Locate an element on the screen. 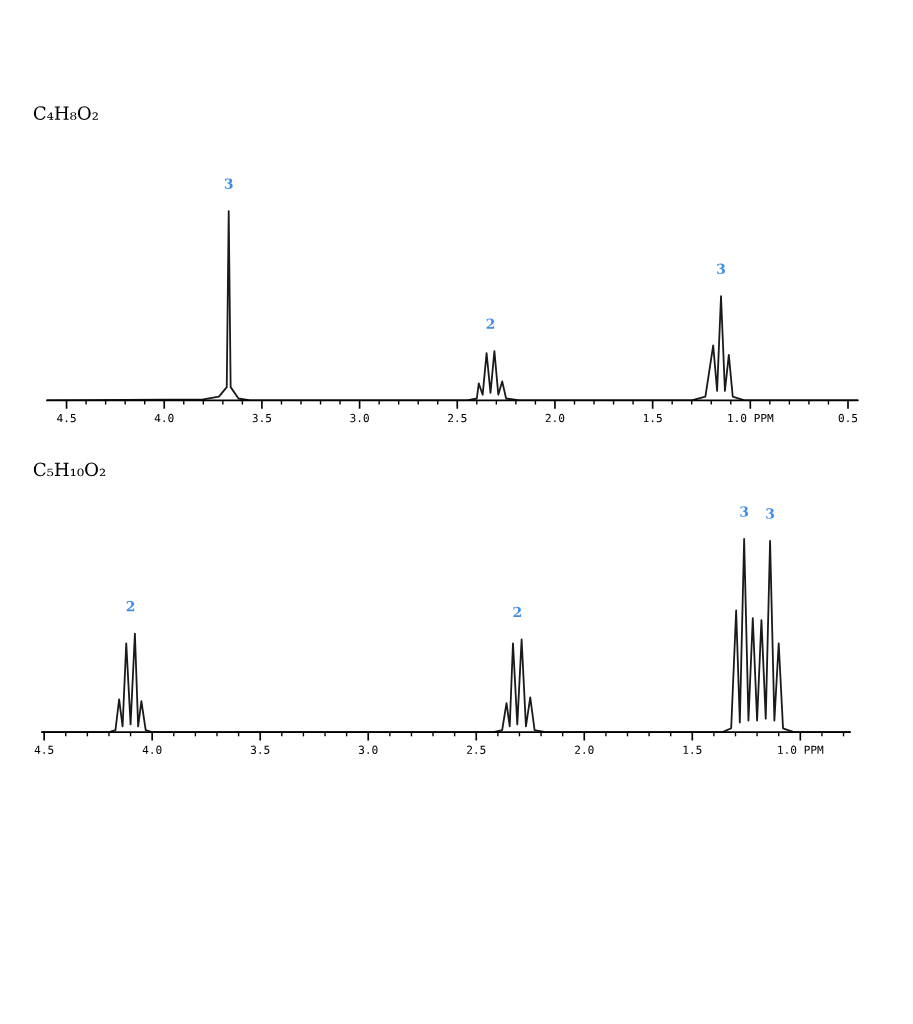 The height and width of the screenshot is (1024, 913). x-tick-label: 0.5 is located at coordinates (848, 418).